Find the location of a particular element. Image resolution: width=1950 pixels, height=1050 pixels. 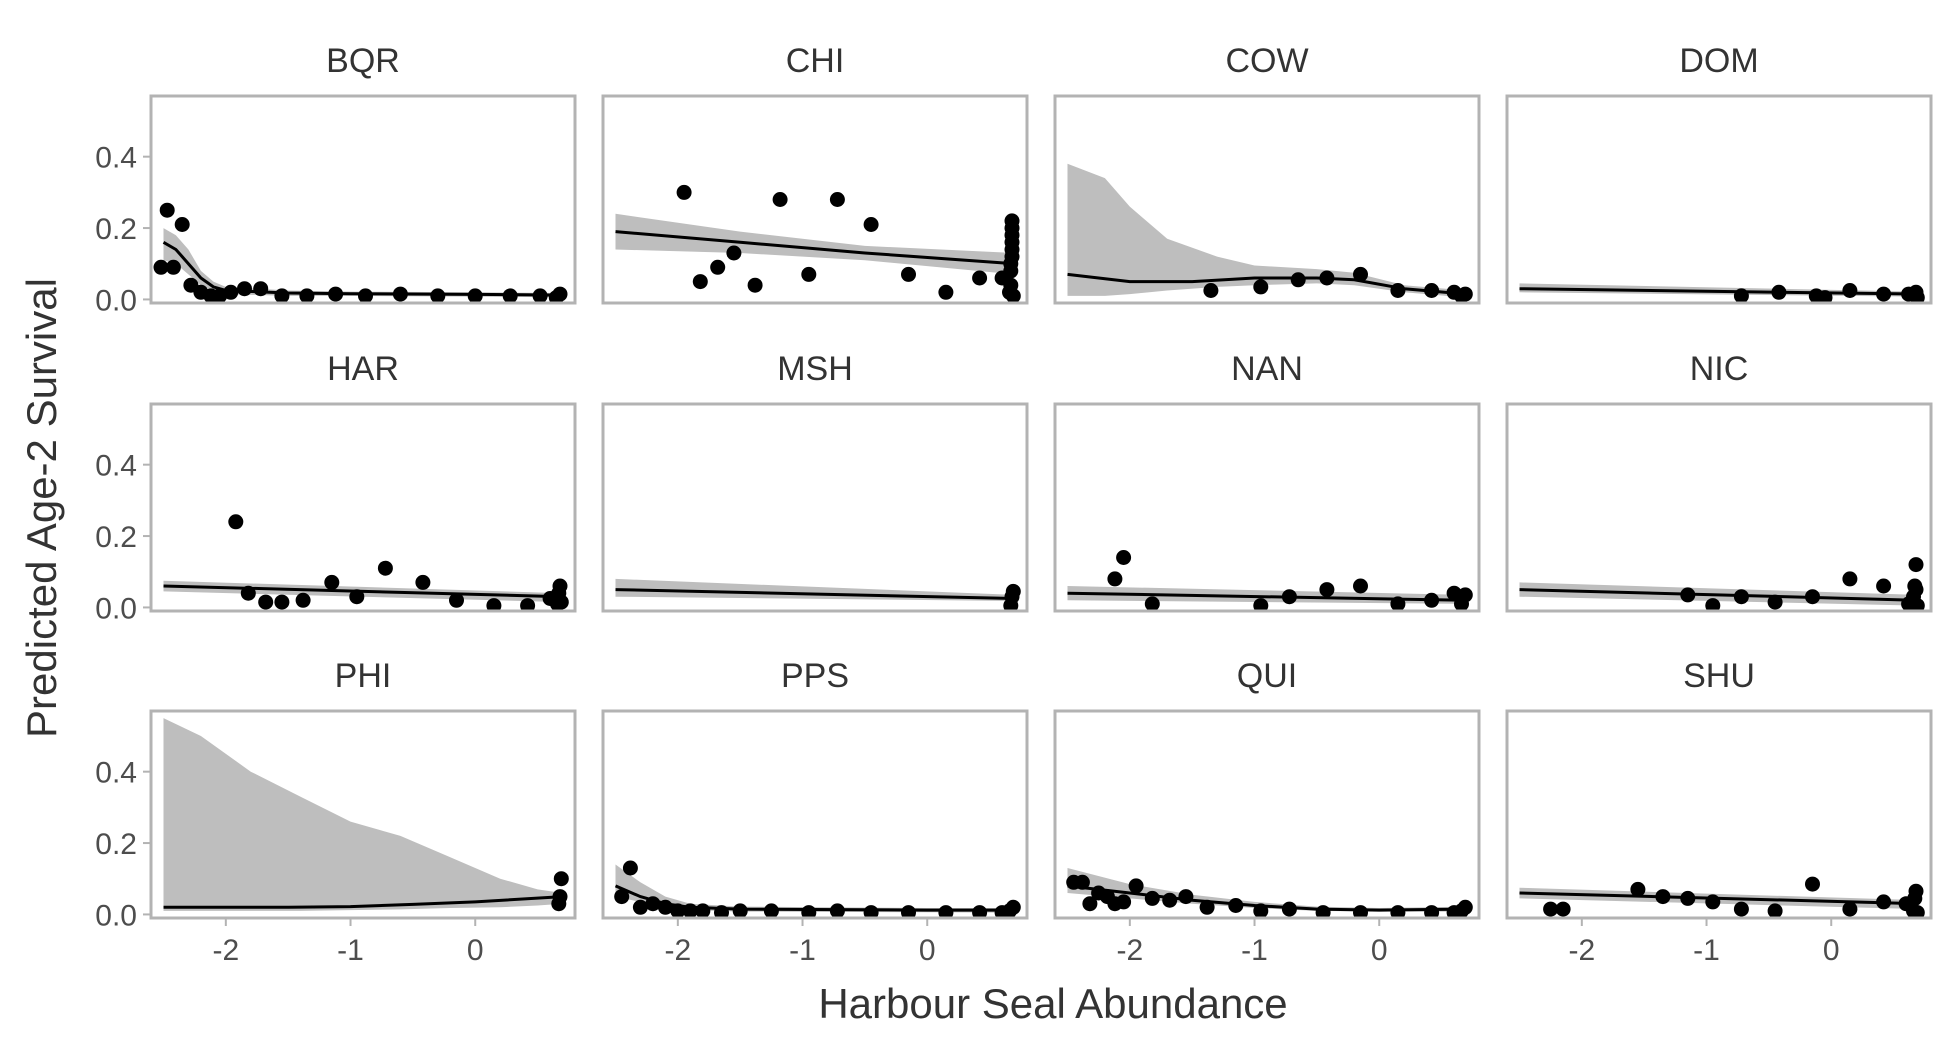

facet-title: CHI is located at coordinates (815, 61).